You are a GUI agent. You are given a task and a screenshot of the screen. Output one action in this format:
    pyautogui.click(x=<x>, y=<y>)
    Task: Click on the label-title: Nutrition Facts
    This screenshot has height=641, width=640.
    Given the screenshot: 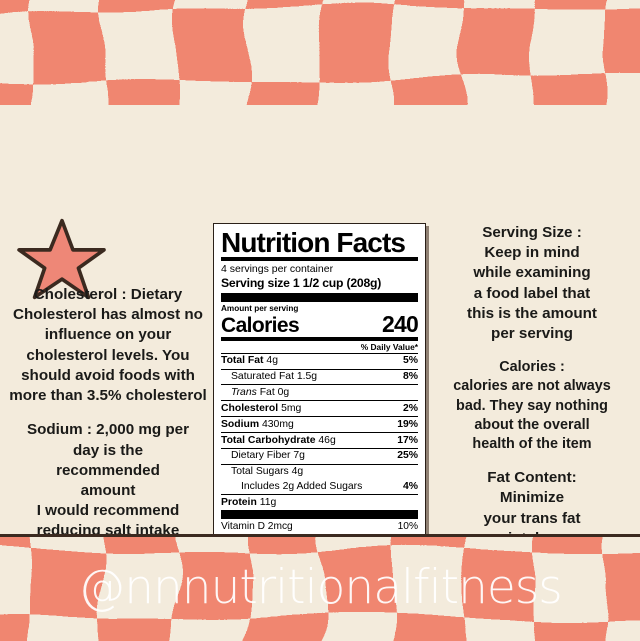 What is the action you would take?
    pyautogui.click(x=319, y=245)
    